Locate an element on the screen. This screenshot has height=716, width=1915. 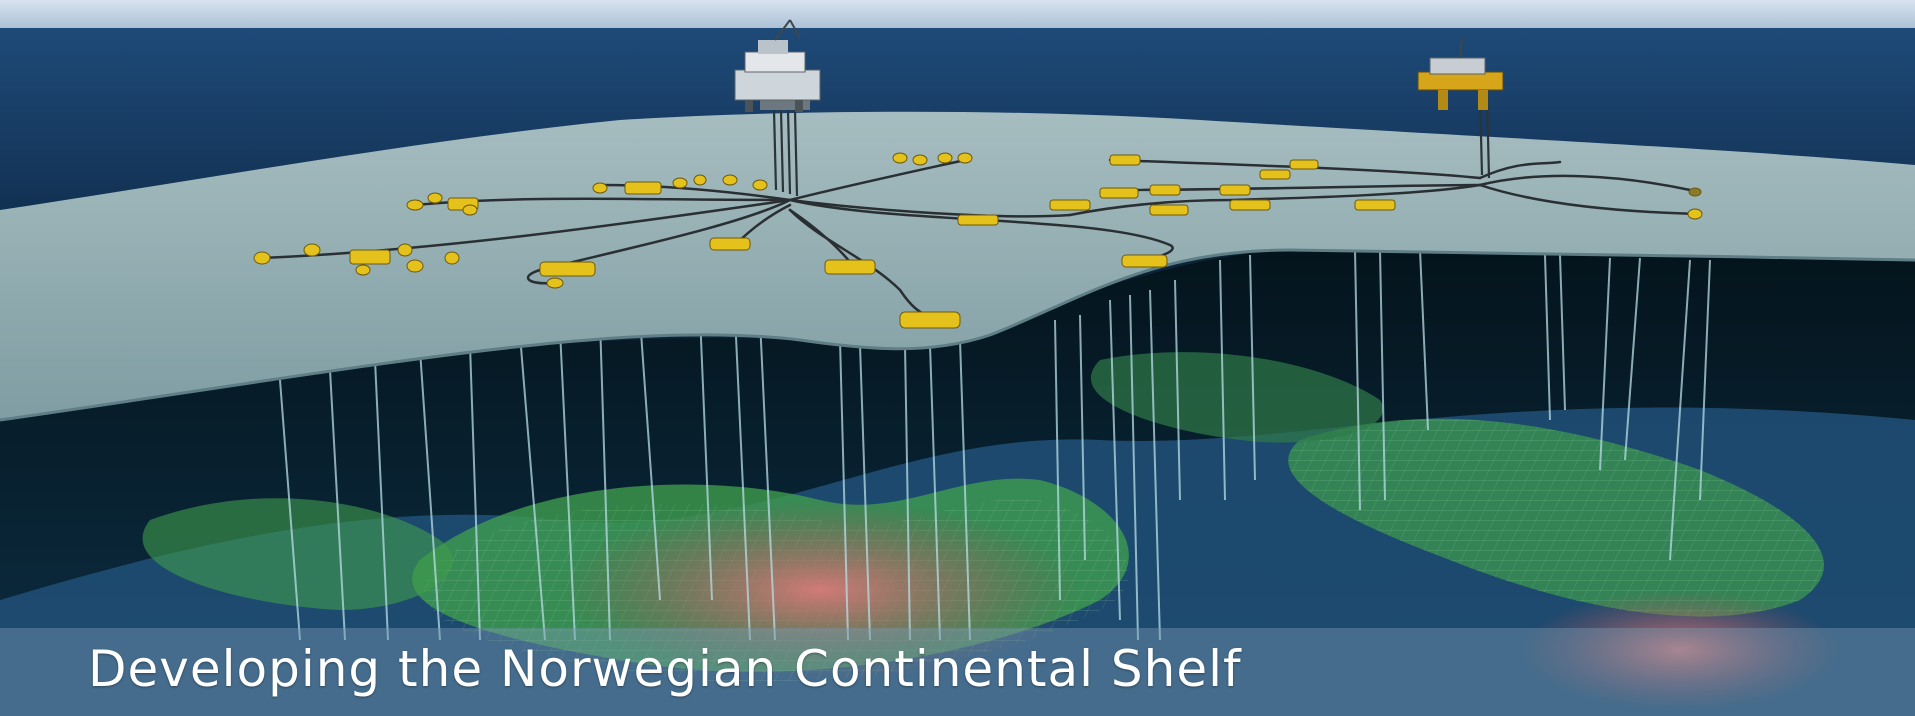
sky is located at coordinates (957, 15).